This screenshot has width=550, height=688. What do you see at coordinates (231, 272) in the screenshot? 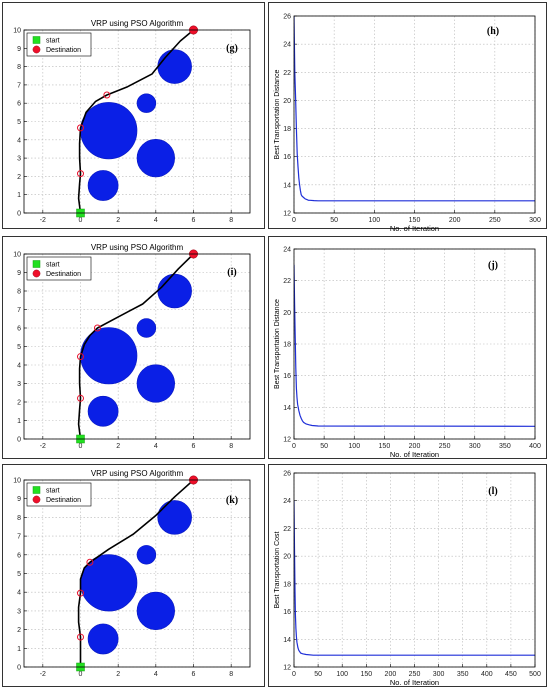
I see `panel-label: (i)` at bounding box center [231, 272].